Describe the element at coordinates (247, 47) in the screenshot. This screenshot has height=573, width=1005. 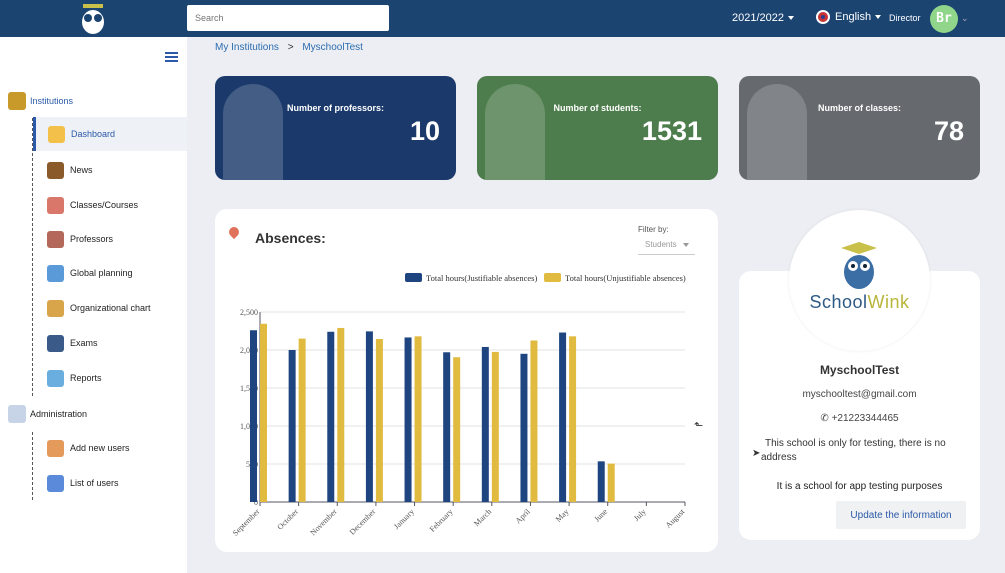
I see `breadcrumb-root-link: My Institutions` at that location.